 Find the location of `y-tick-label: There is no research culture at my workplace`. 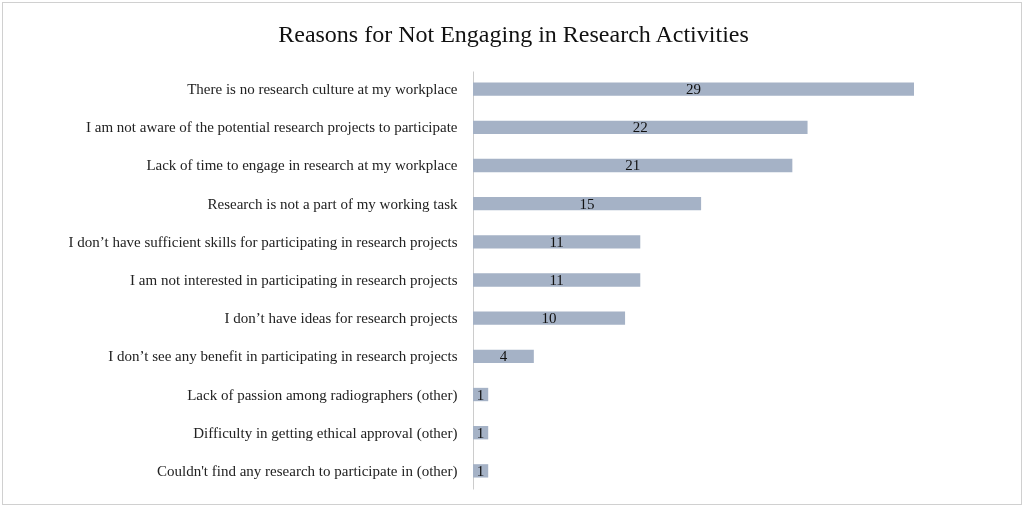

y-tick-label: There is no research culture at my workplace is located at coordinates (322, 89).